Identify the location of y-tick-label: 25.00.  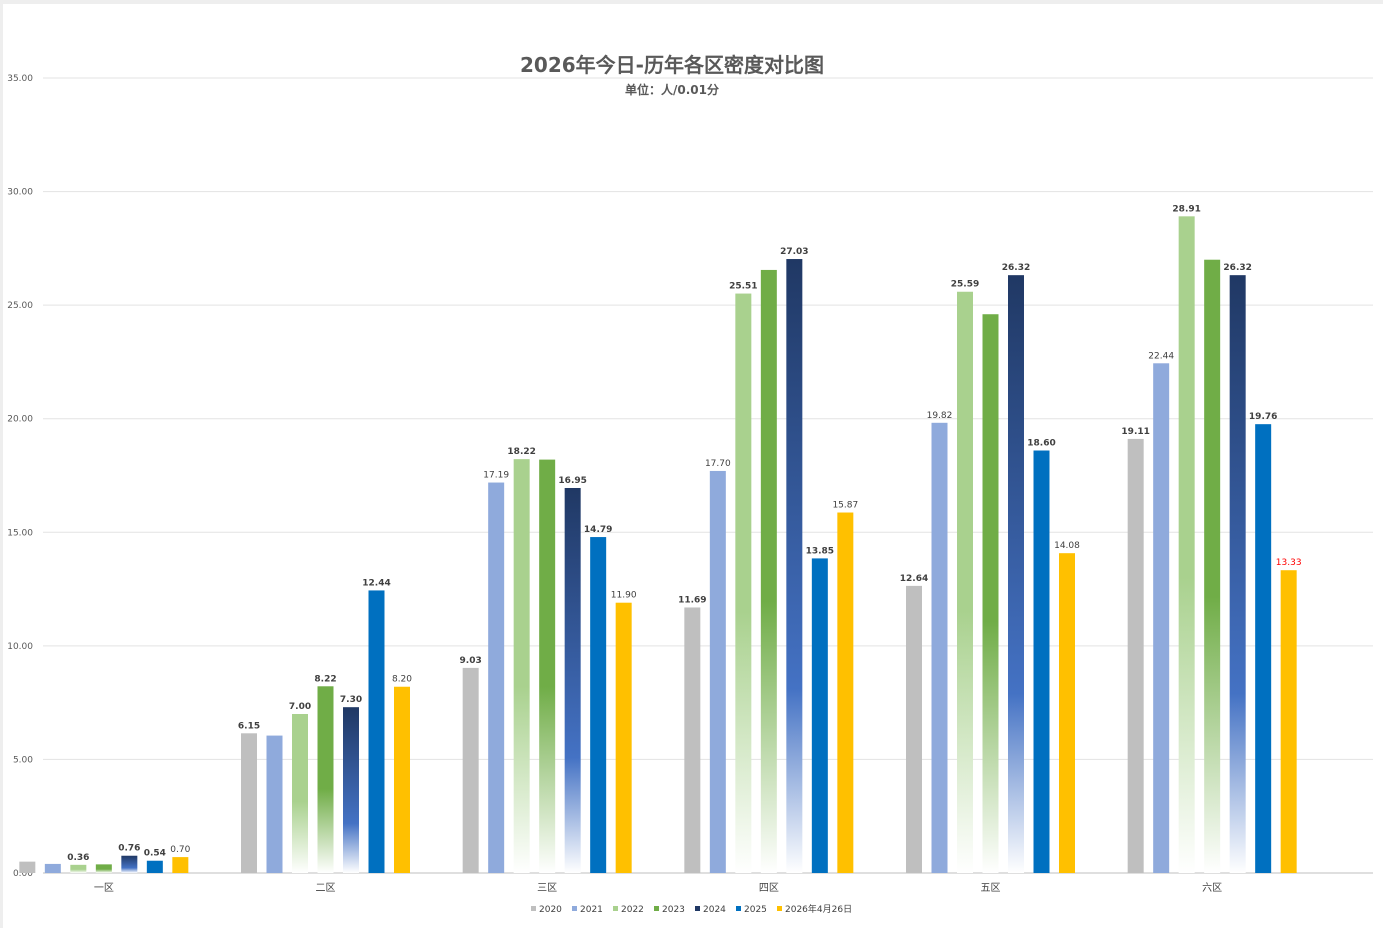
(20, 306).